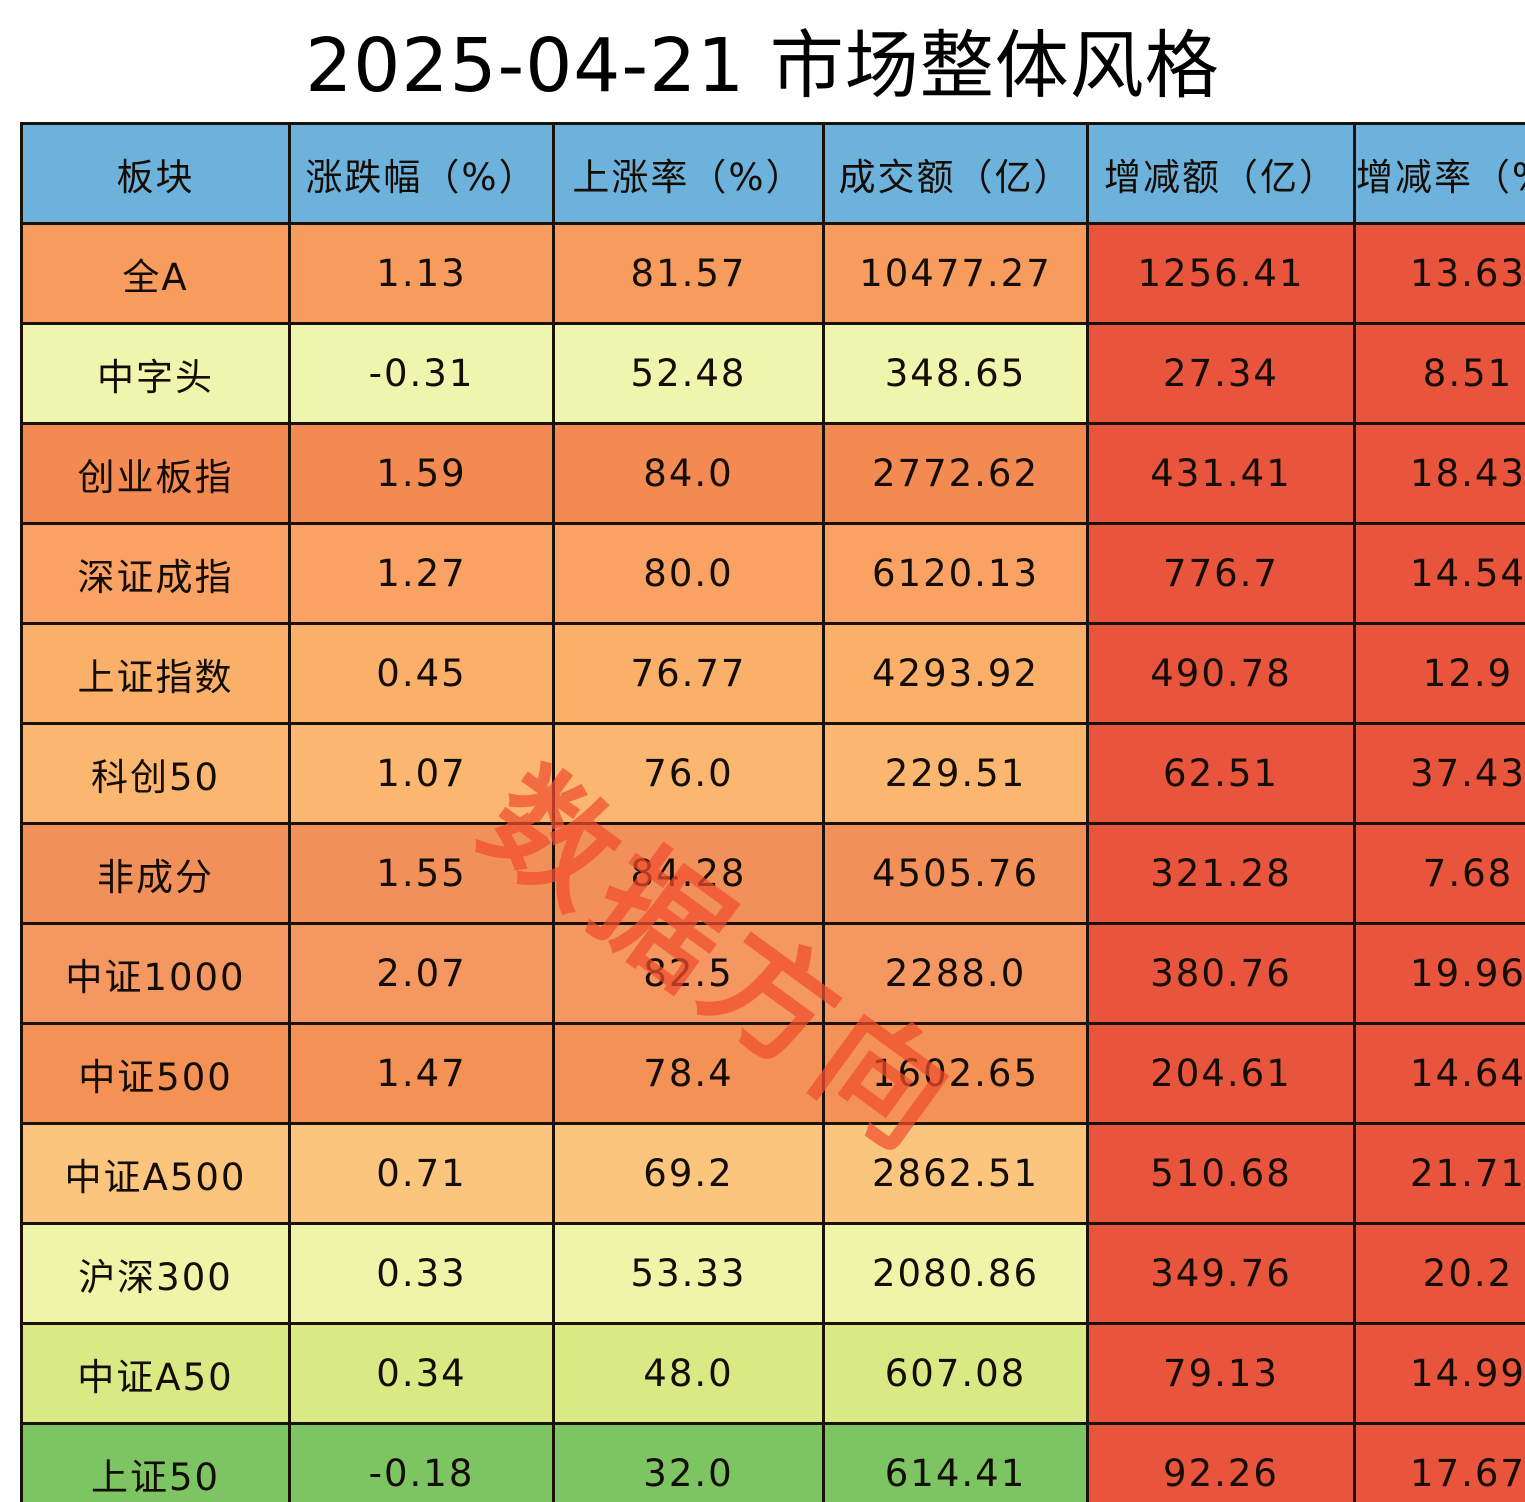  I want to click on cell-sector: 深证成指, so click(155, 573).